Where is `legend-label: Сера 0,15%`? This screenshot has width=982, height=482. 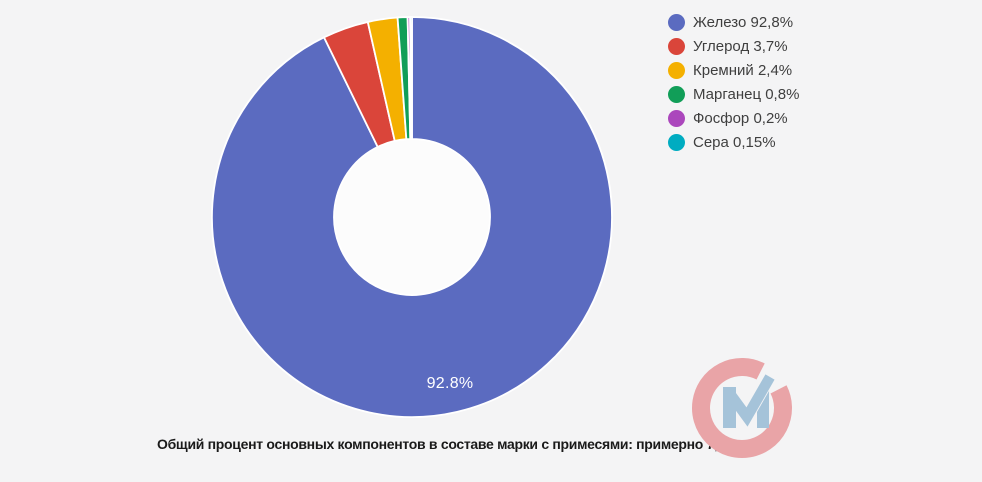
legend-label: Сера 0,15% is located at coordinates (734, 142).